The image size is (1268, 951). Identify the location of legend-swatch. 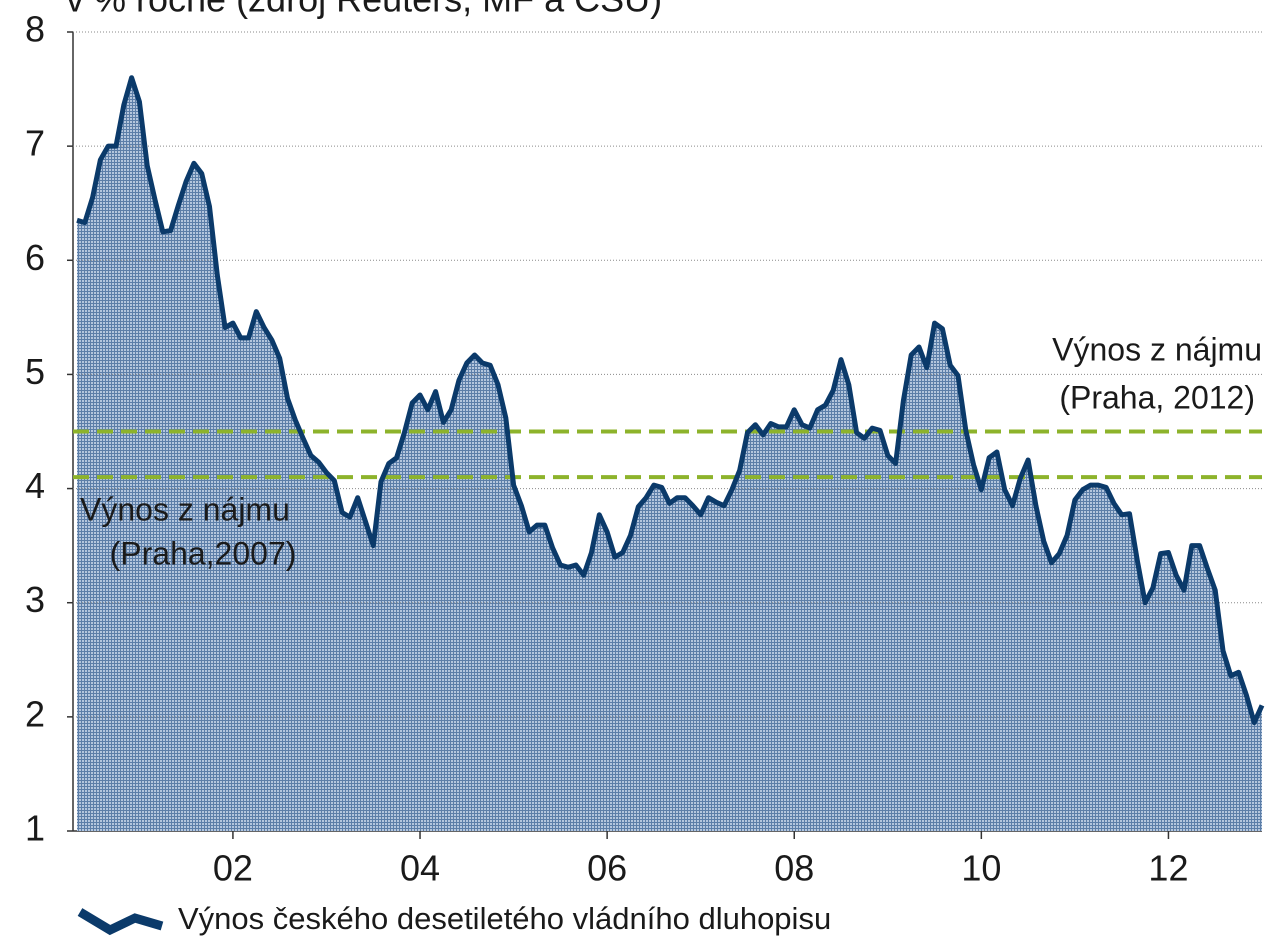
(120, 922).